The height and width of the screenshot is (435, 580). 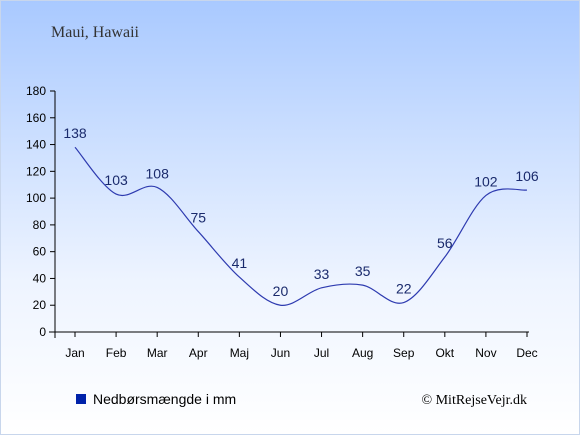 What do you see at coordinates (362, 353) in the screenshot?
I see `x-tick-label: Aug` at bounding box center [362, 353].